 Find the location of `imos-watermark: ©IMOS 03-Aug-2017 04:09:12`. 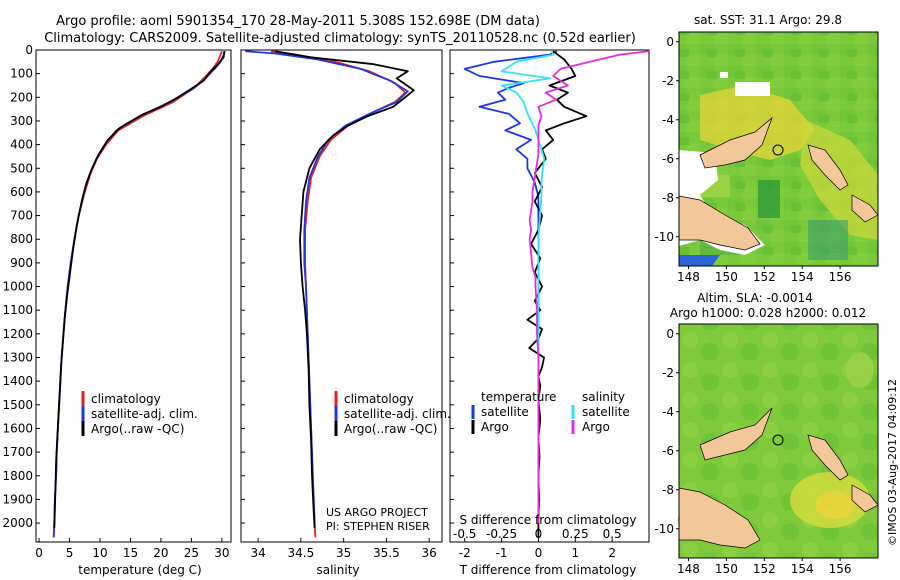

imos-watermark: ©IMOS 03-Aug-2017 04:09:12 is located at coordinates (892, 462).